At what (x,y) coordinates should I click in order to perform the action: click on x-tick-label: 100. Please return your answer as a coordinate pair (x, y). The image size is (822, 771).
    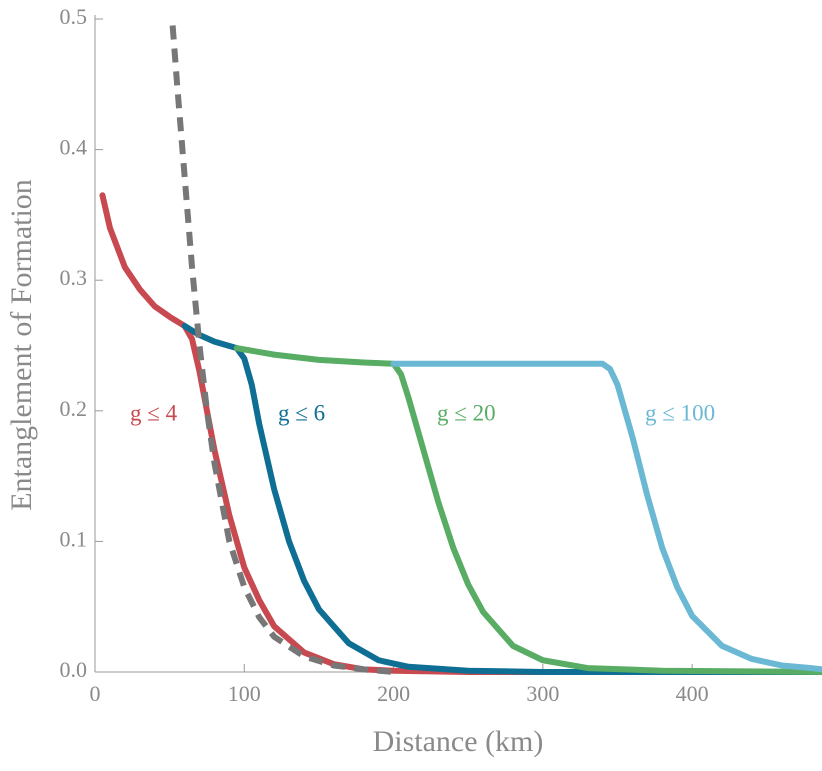
    Looking at the image, I should click on (244, 693).